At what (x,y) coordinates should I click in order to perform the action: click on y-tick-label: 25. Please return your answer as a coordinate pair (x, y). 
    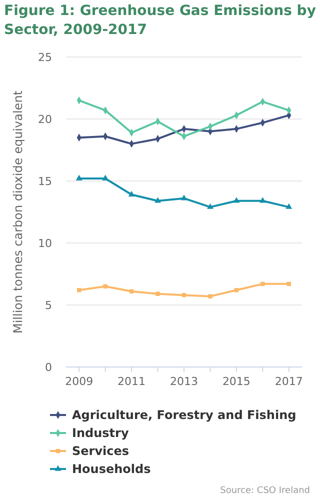
    Looking at the image, I should click on (45, 57).